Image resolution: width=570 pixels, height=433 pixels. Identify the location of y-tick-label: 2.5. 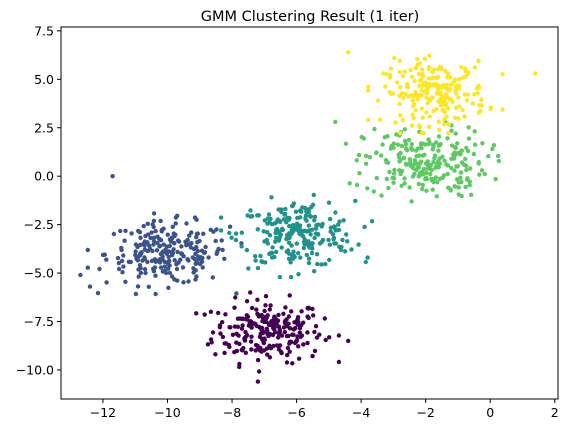
(44, 127).